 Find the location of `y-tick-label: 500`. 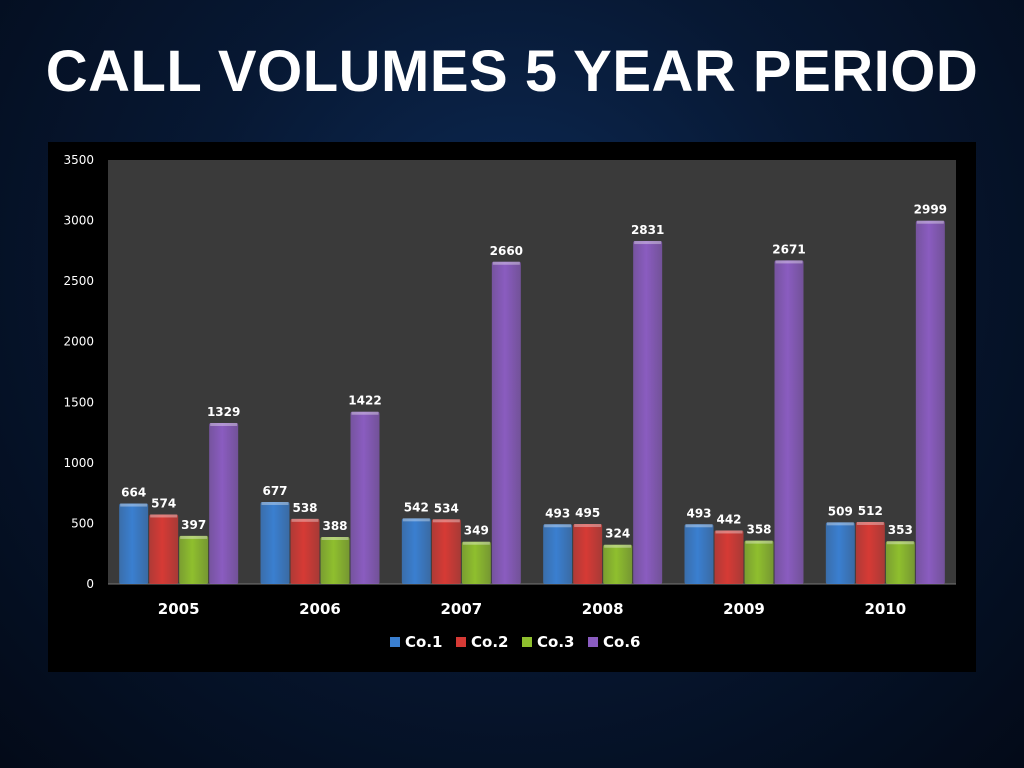

y-tick-label: 500 is located at coordinates (82, 523).